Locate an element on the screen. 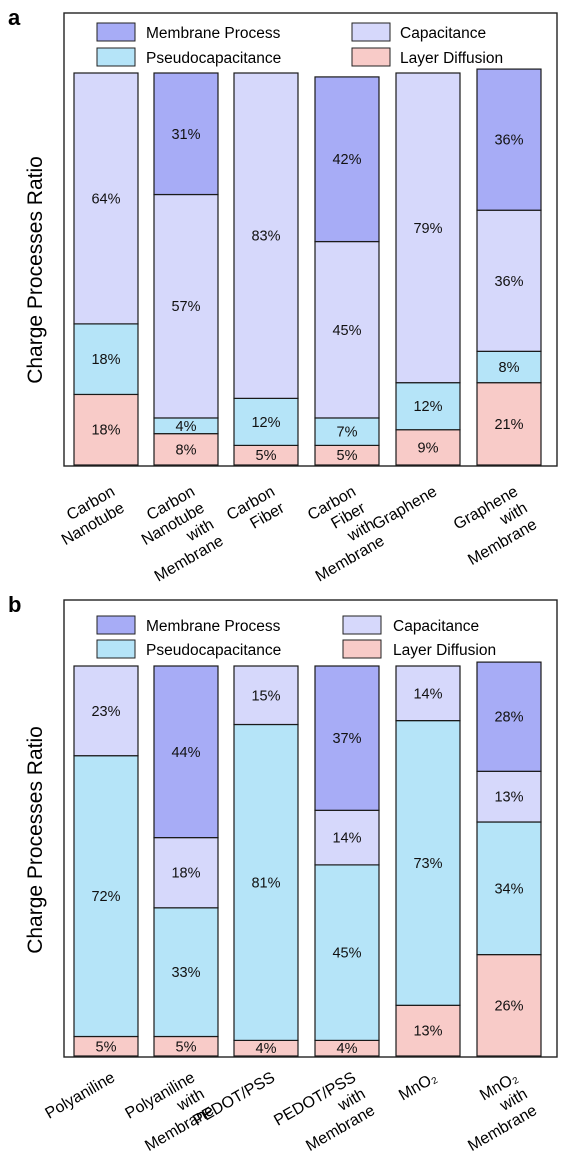 Image resolution: width=585 pixels, height=1165 pixels. data-label-capacitance: 23% is located at coordinates (105, 712).